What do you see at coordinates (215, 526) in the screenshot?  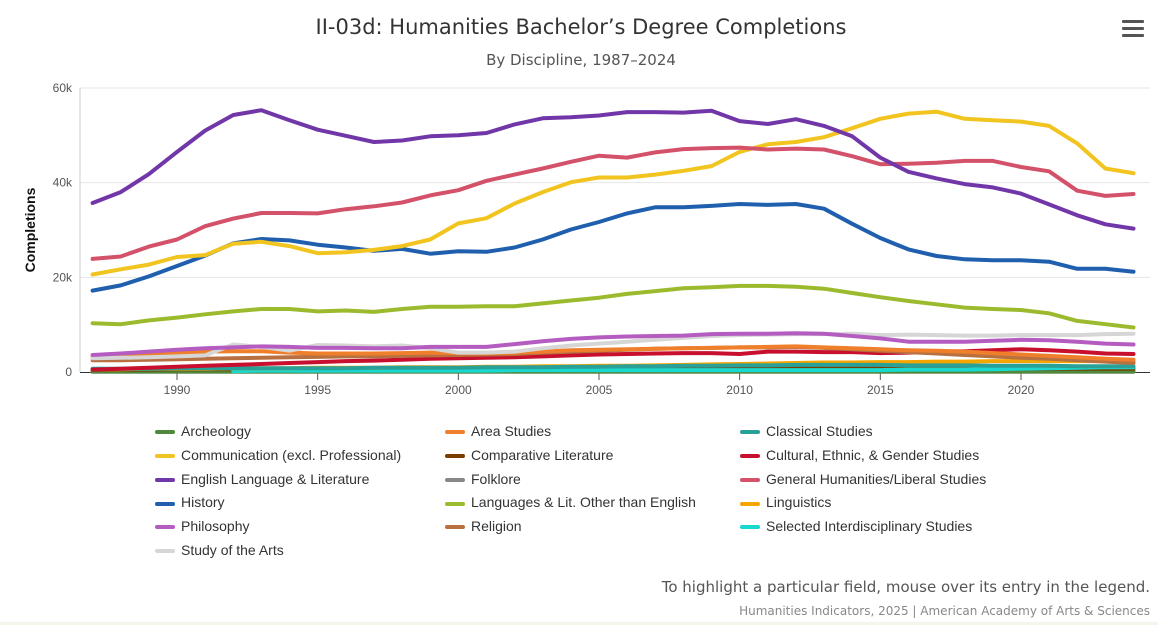 I see `legend-label: Philosophy` at bounding box center [215, 526].